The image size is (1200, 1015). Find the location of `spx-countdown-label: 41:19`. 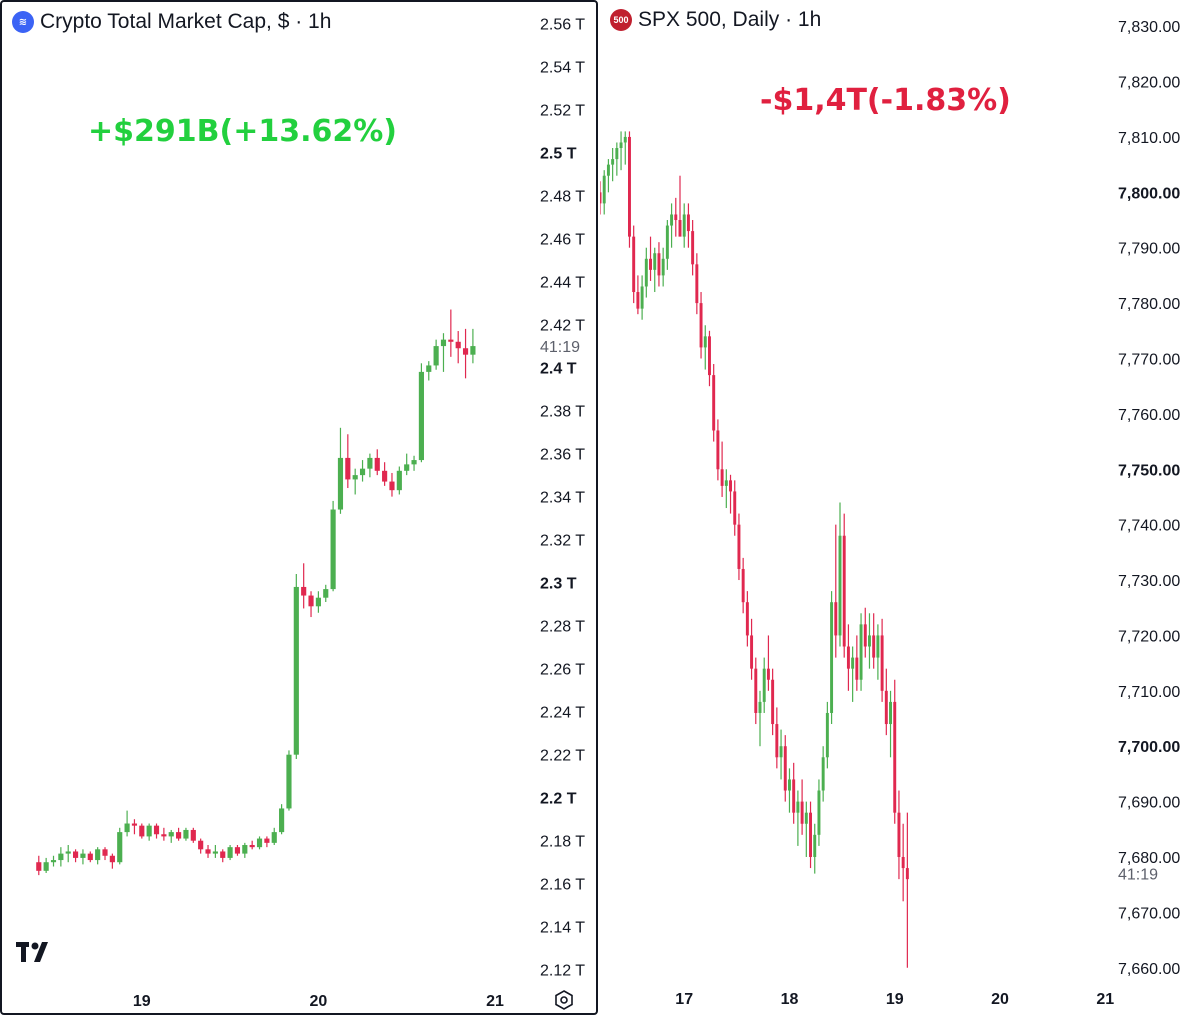

spx-countdown-label: 41:19 is located at coordinates (1138, 875).